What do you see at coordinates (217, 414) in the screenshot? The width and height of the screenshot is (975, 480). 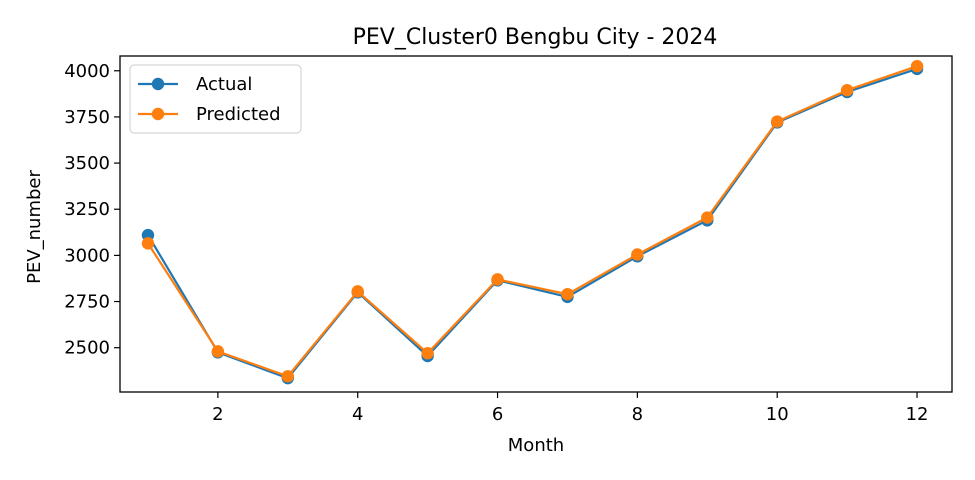 I see `x-tick-label: 2` at bounding box center [217, 414].